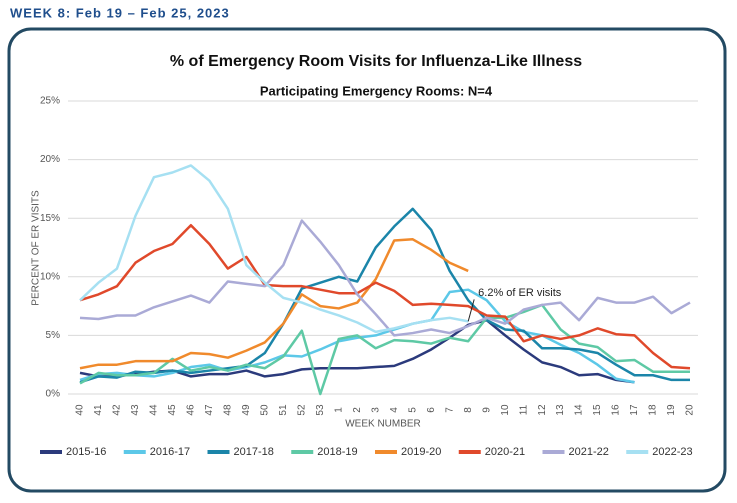  Describe the element at coordinates (376, 90) in the screenshot. I see `chart-subtitle: Participating Emergency Rooms: N=4` at that location.